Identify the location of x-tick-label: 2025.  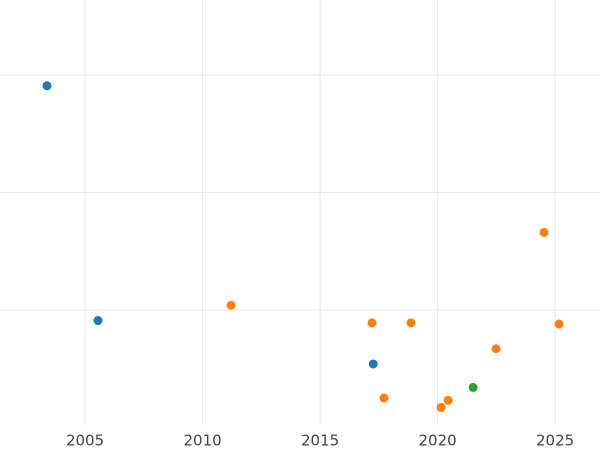
(555, 441).